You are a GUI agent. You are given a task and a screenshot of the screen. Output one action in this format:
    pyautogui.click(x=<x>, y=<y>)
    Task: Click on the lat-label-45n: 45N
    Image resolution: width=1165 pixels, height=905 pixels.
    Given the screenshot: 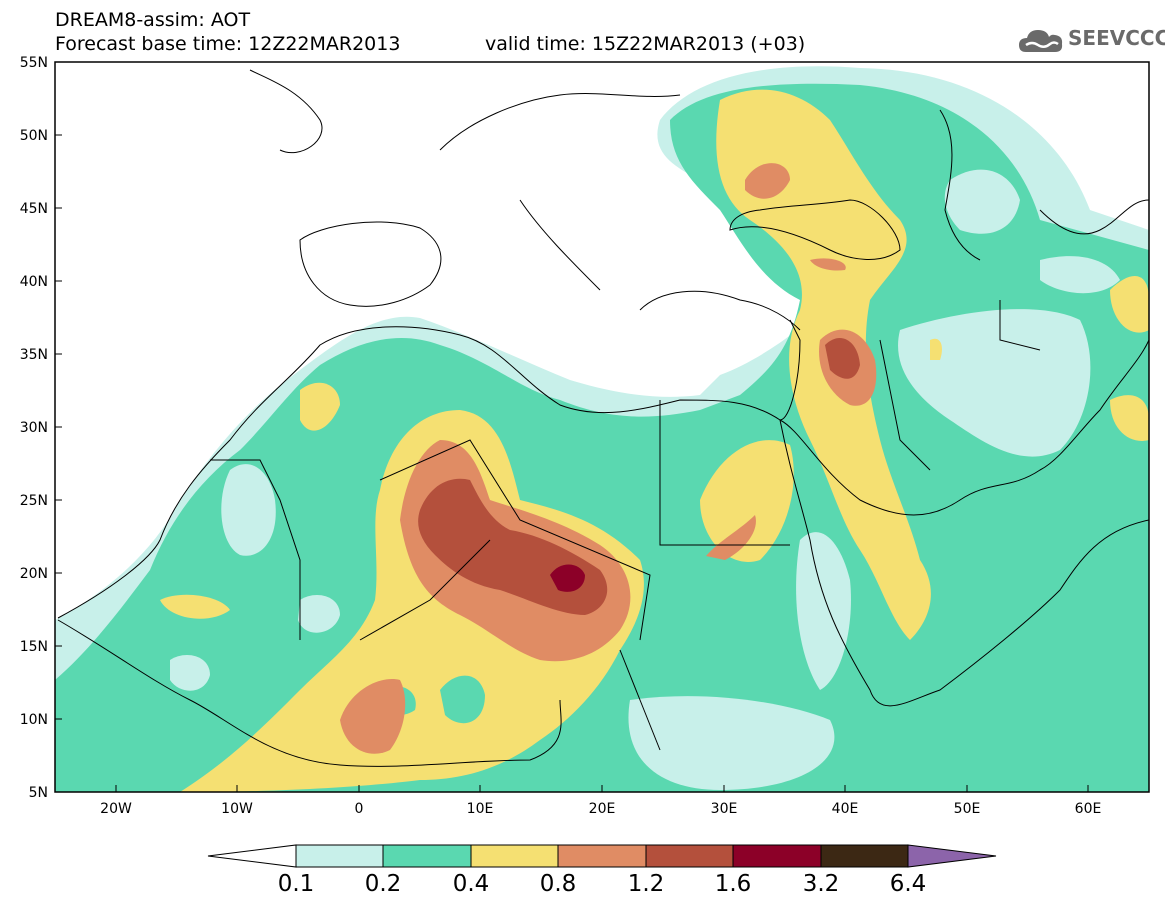 What is the action you would take?
    pyautogui.click(x=41, y=209)
    